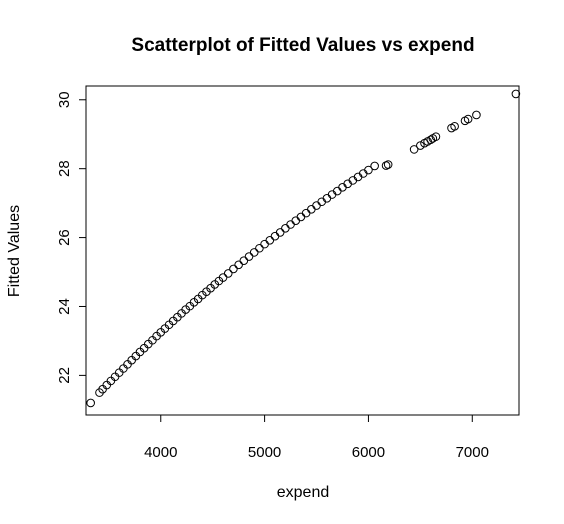 The width and height of the screenshot is (564, 524). Describe the element at coordinates (64, 237) in the screenshot. I see `y-tick-label: 26` at that location.